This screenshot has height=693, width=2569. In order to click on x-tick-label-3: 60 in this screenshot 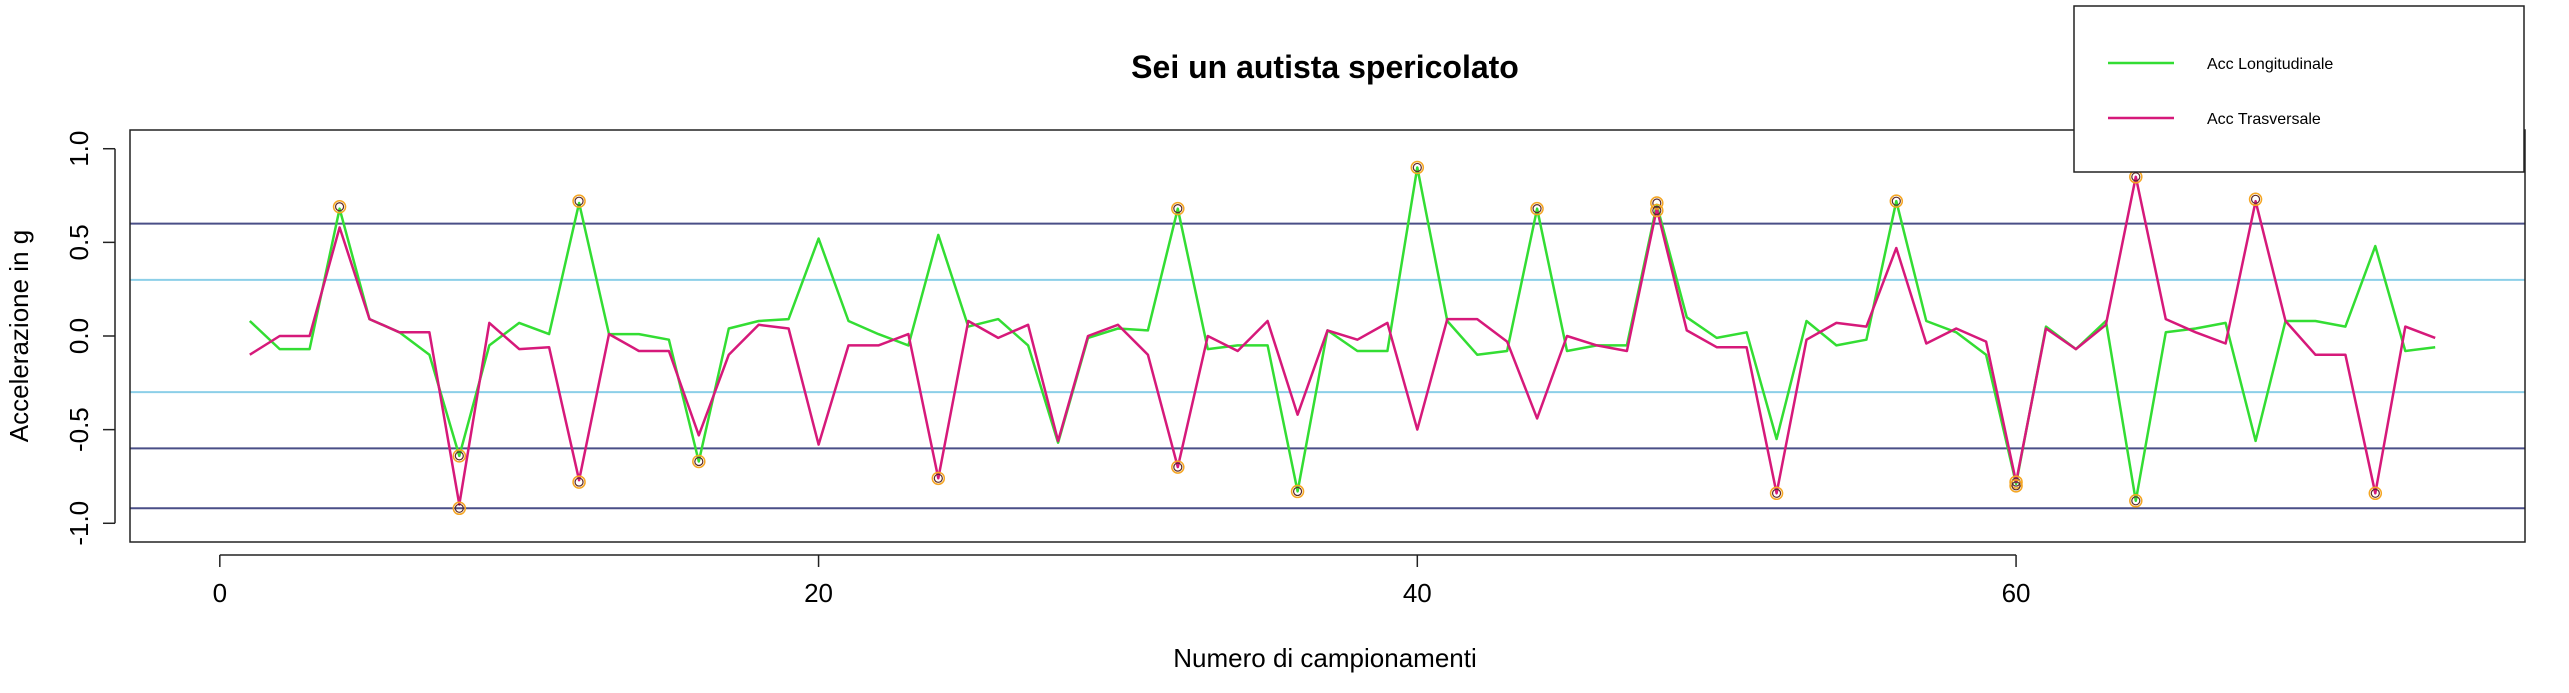, I will do `click(2016, 593)`.